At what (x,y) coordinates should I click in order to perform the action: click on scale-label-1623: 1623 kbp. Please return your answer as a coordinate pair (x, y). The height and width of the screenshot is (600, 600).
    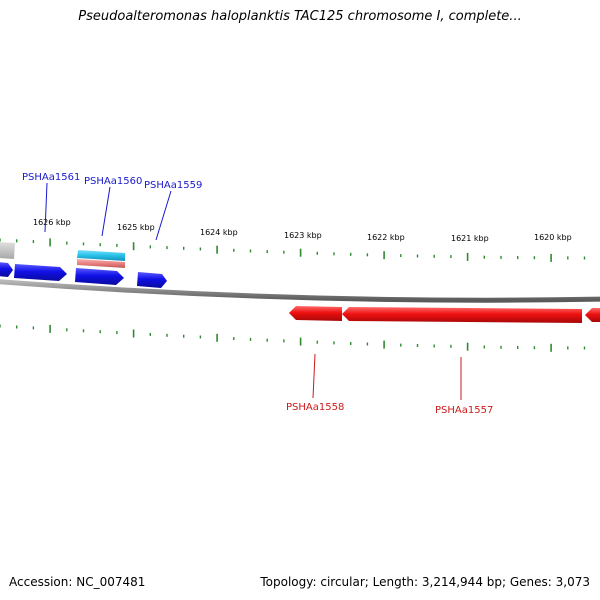
    Looking at the image, I should click on (303, 235).